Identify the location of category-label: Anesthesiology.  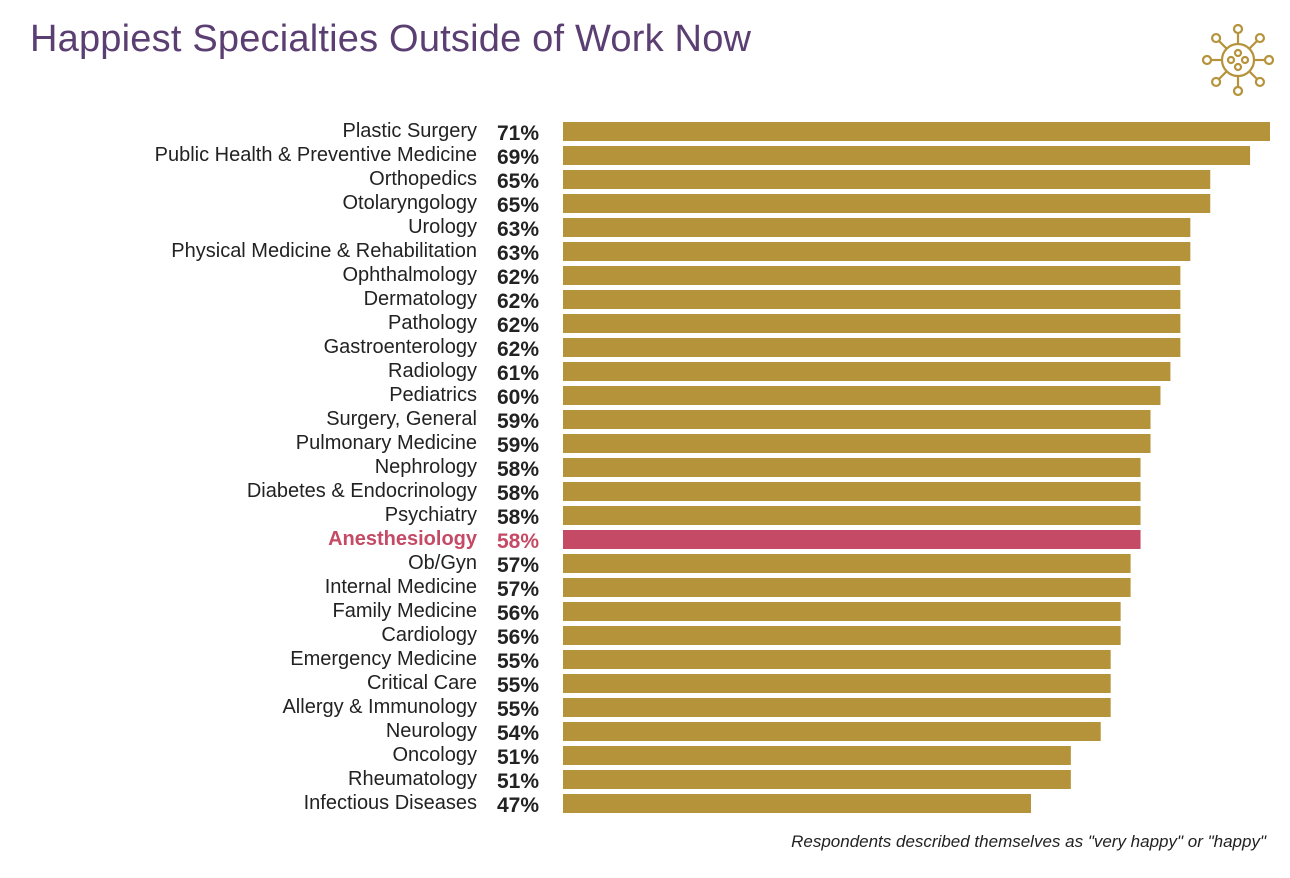
(403, 539).